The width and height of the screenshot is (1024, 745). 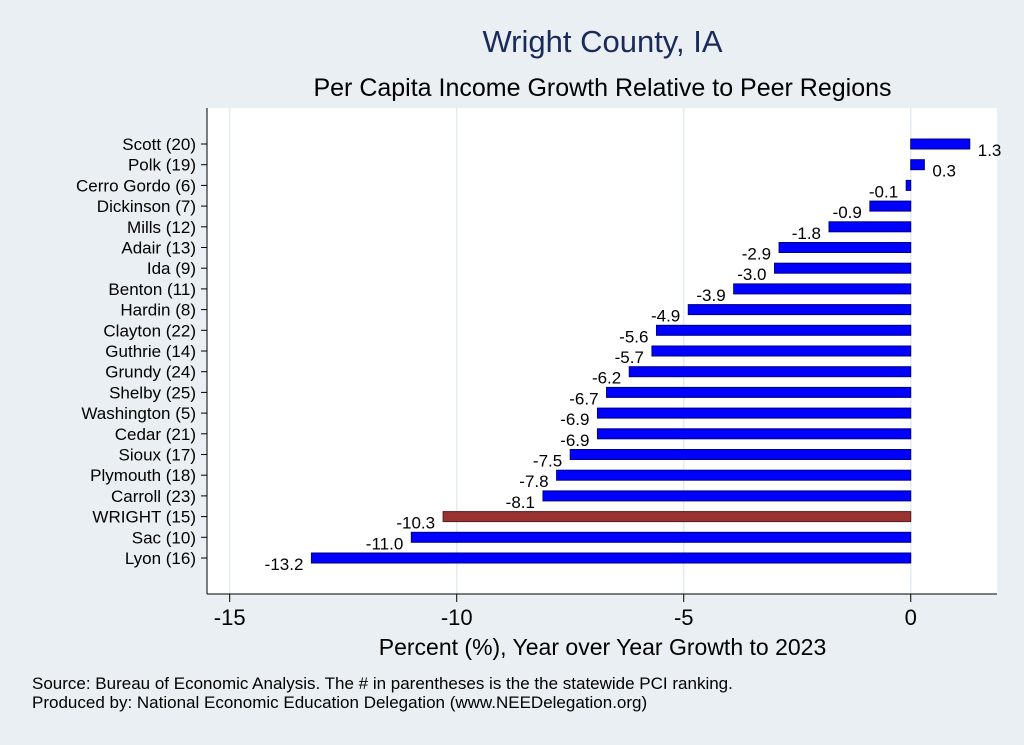 What do you see at coordinates (533, 481) in the screenshot?
I see `value-label: -7.8` at bounding box center [533, 481].